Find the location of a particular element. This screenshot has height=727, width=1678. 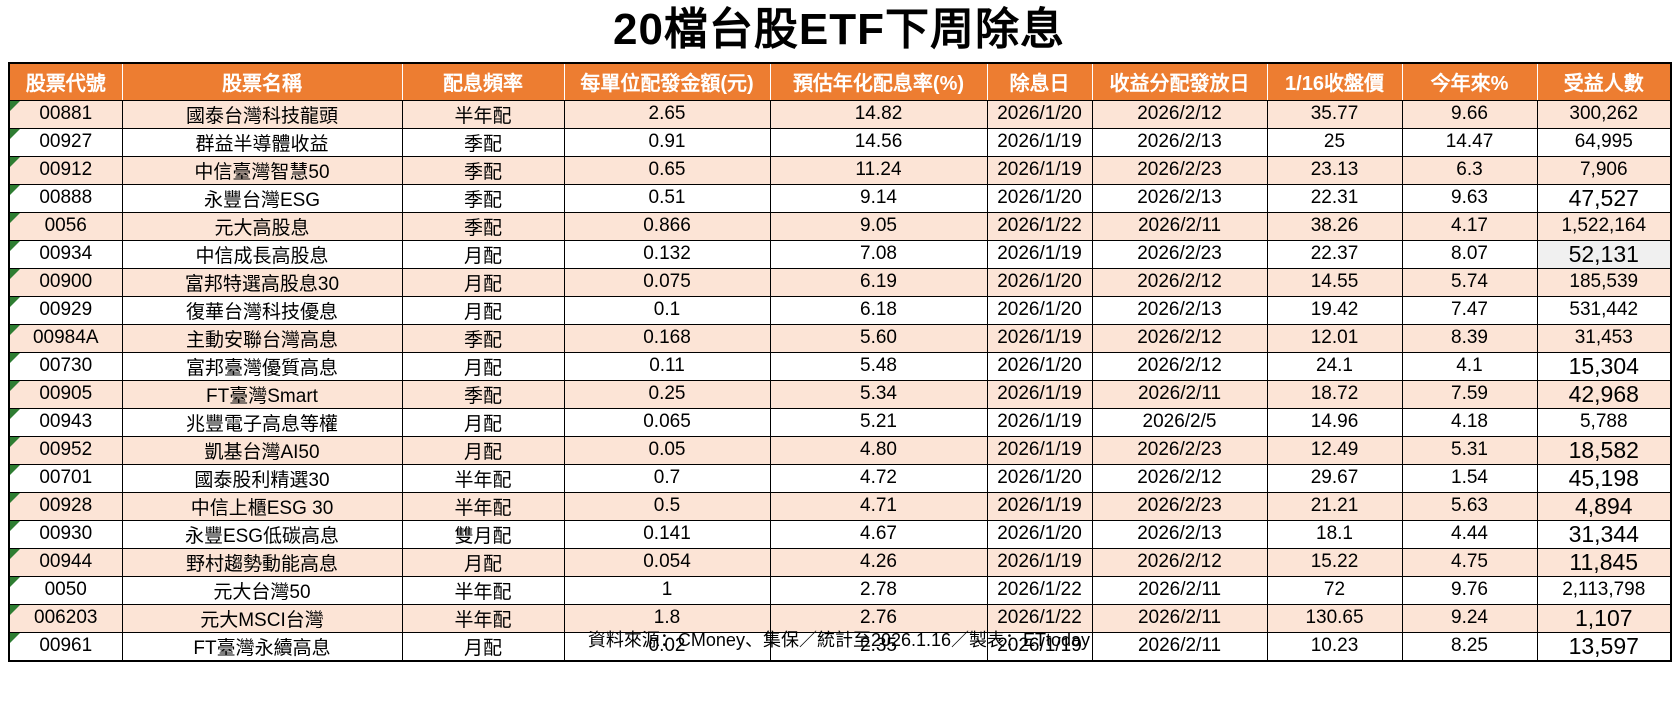

pay_date-cell: 2026/2/23 is located at coordinates (1179, 506).